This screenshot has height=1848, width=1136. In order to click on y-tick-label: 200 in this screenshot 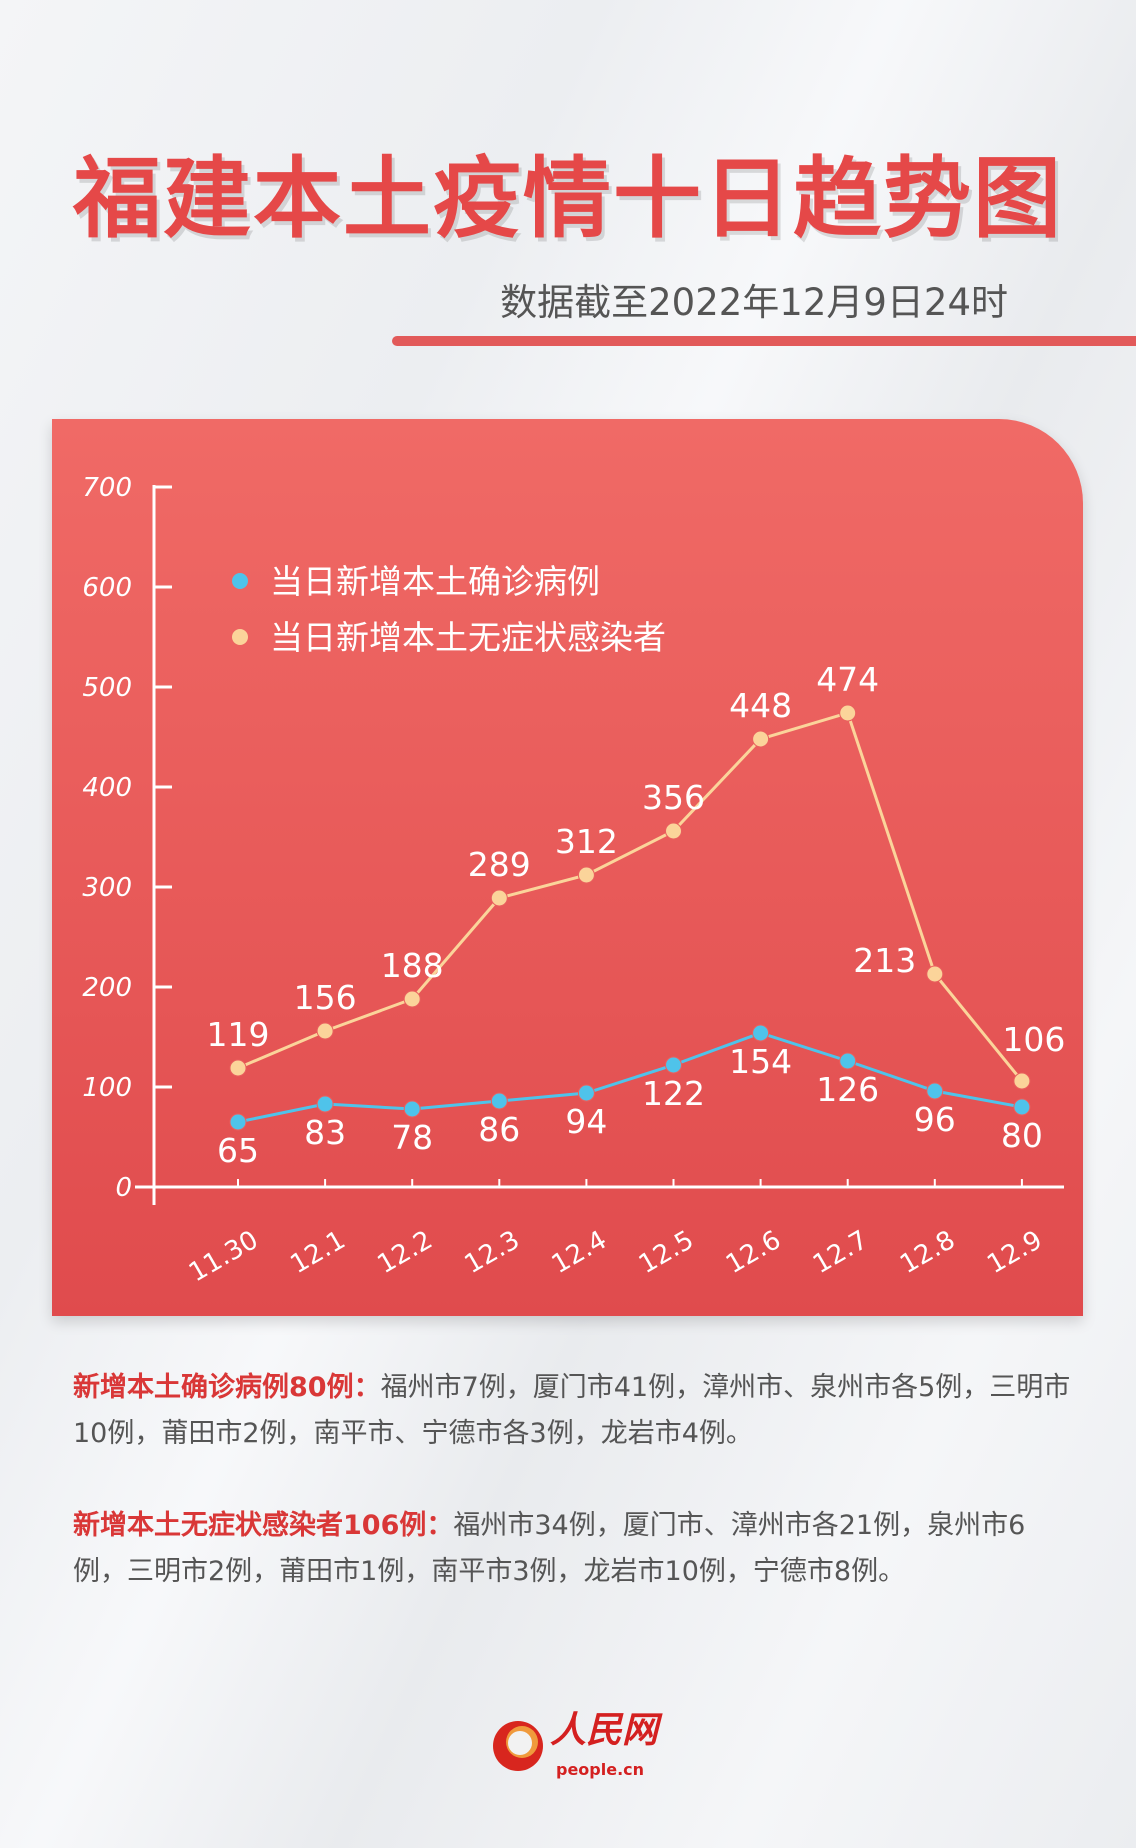, I will do `click(107, 988)`.